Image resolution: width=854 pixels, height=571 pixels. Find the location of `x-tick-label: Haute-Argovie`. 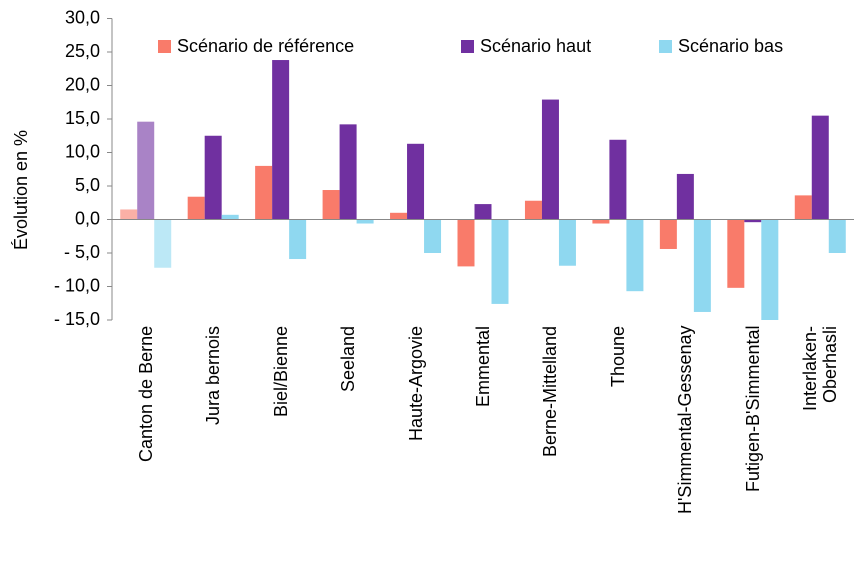

x-tick-label: Haute-Argovie is located at coordinates (415, 384).